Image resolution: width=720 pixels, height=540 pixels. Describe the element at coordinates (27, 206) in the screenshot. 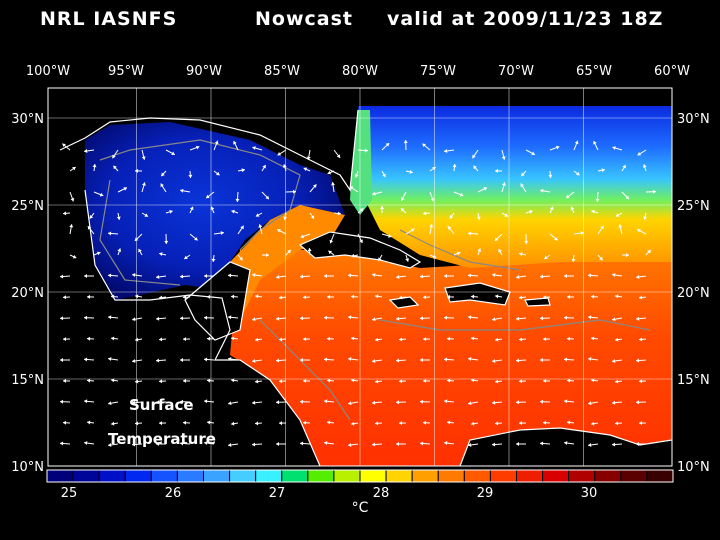

I see `lat-tick-label-left: 25°N` at that location.